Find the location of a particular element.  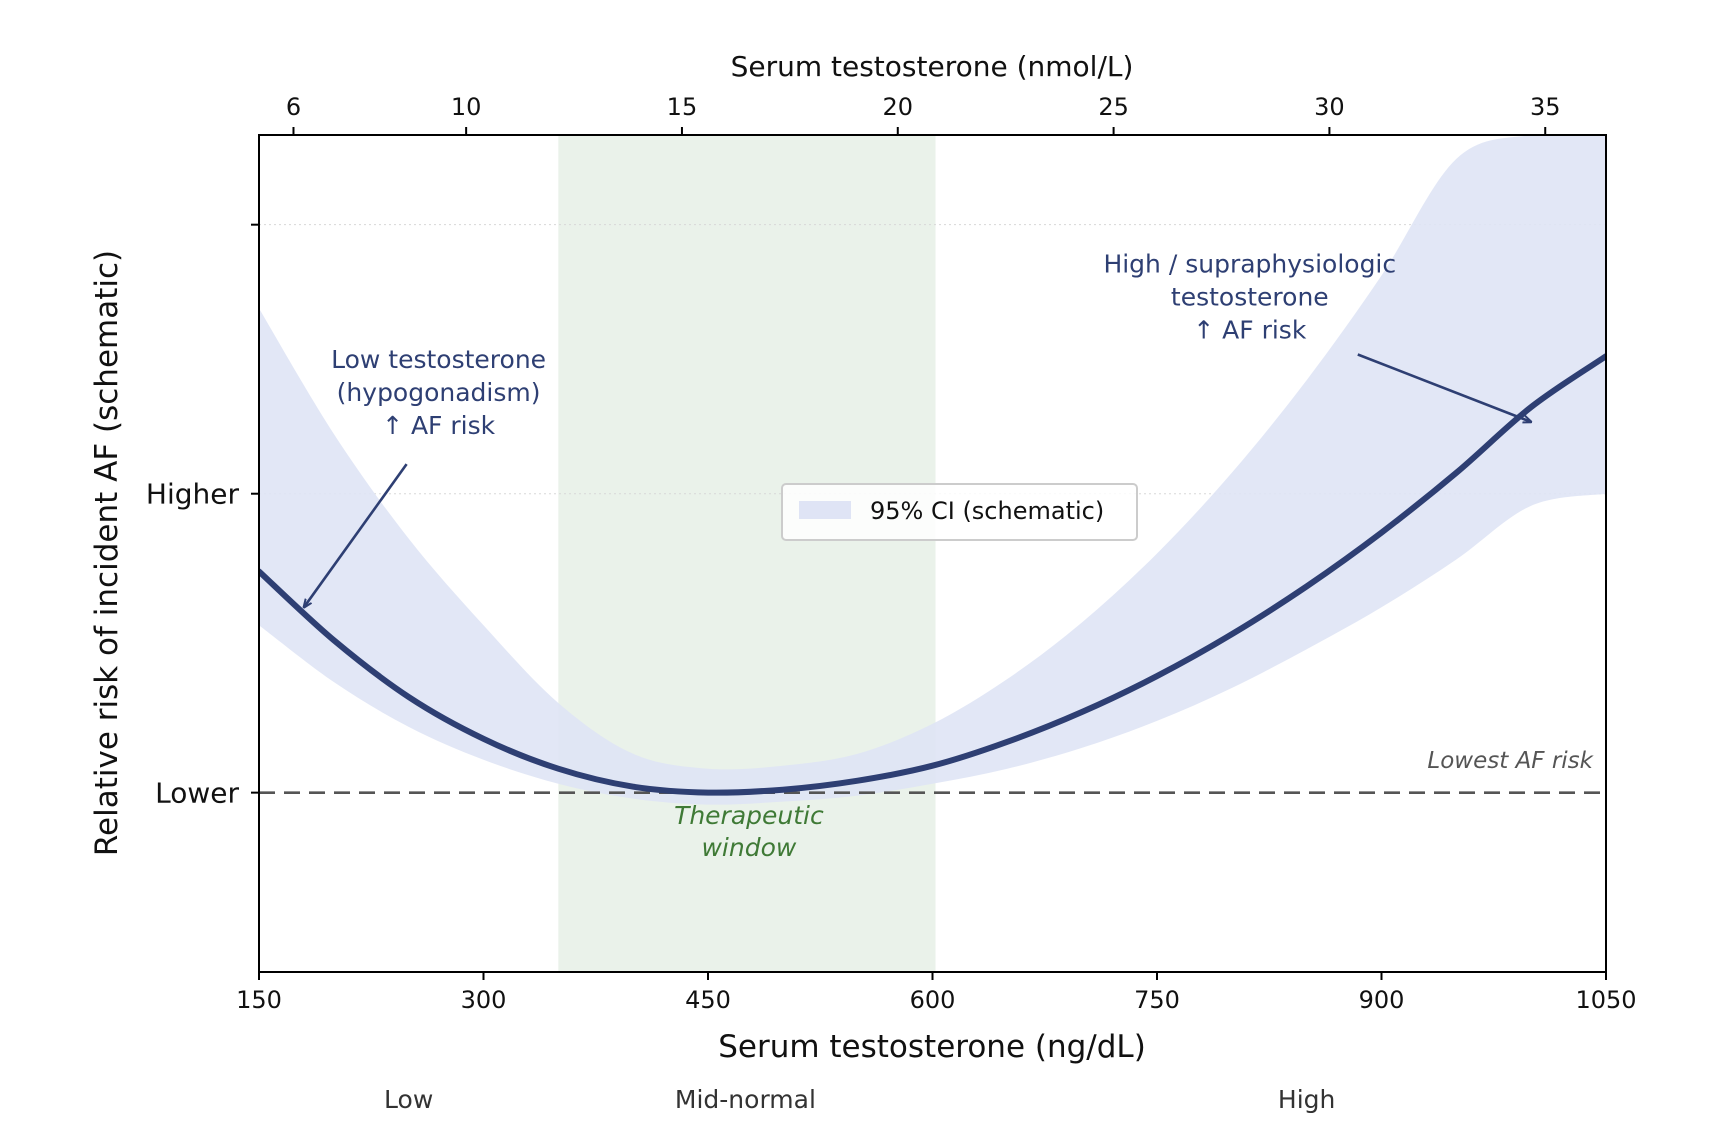

x-tick-label: 900 is located at coordinates (1382, 1000).